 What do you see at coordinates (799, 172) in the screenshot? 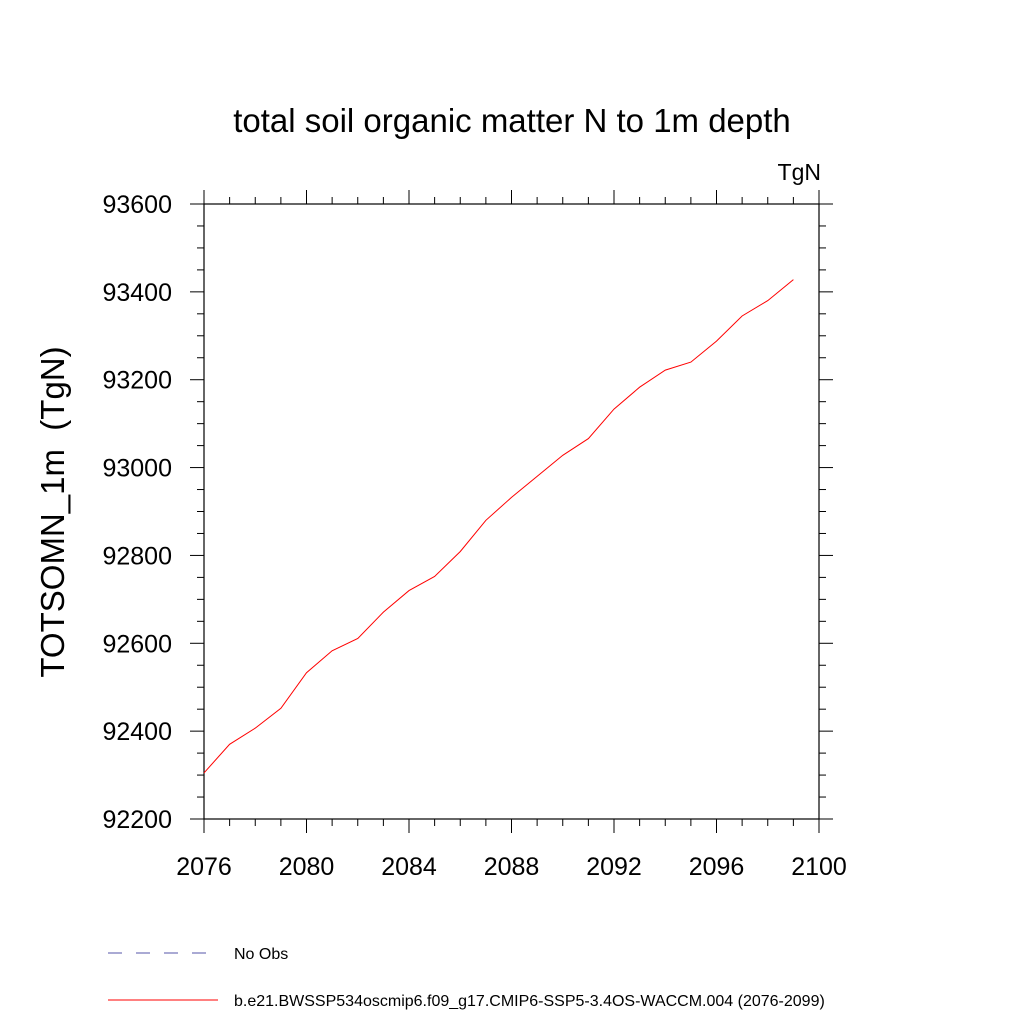
I see `units-label: TgN` at bounding box center [799, 172].